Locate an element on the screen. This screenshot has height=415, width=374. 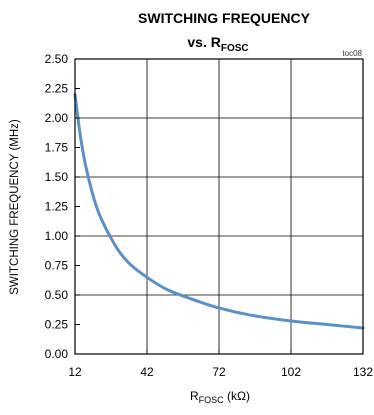
y-tick-label: 0.75 is located at coordinates (57, 266).